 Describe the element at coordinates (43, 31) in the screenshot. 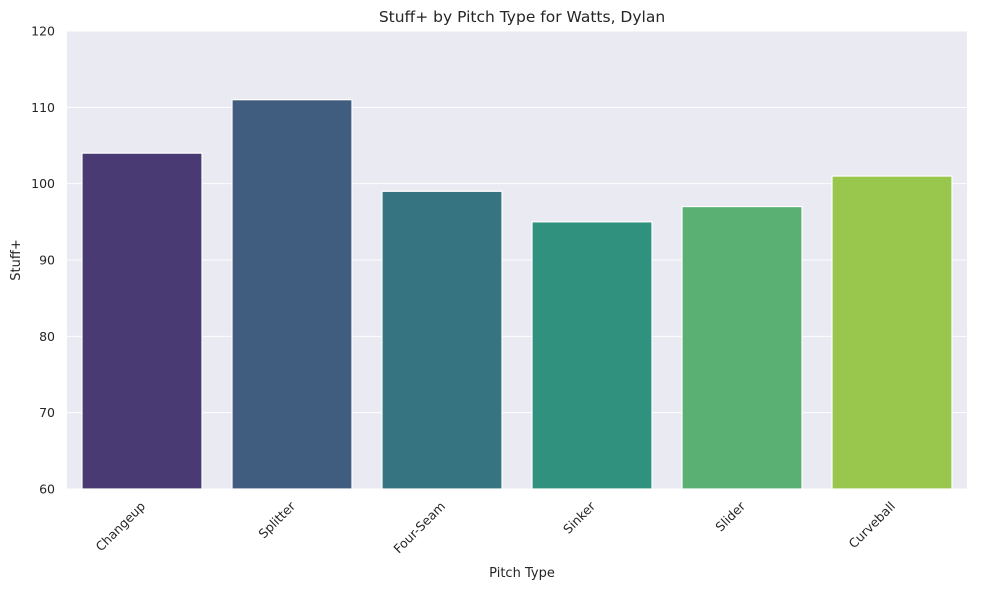

I see `y-tick-label: 120` at that location.